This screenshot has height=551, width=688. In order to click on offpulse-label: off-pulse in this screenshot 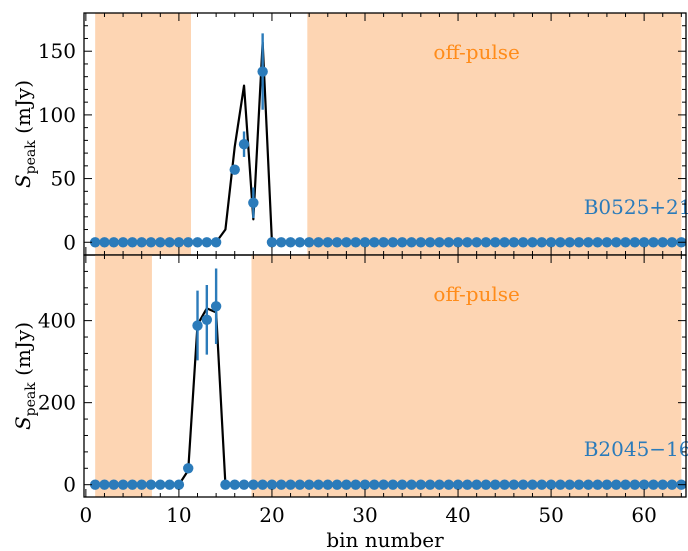, I will do `click(476, 52)`.